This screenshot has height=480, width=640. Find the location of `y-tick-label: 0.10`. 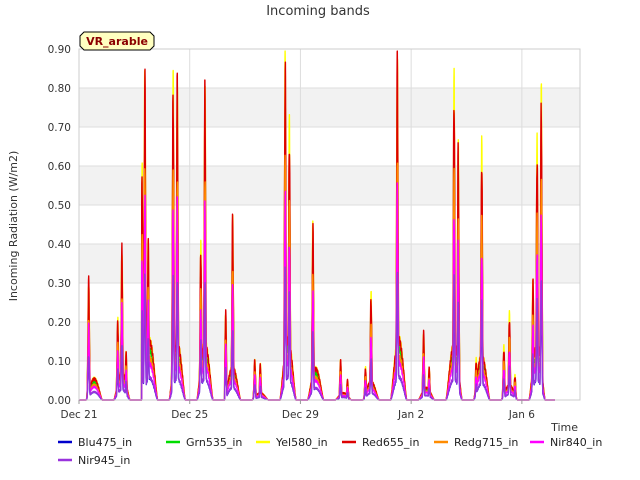

y-tick-label: 0.10 is located at coordinates (59, 362).